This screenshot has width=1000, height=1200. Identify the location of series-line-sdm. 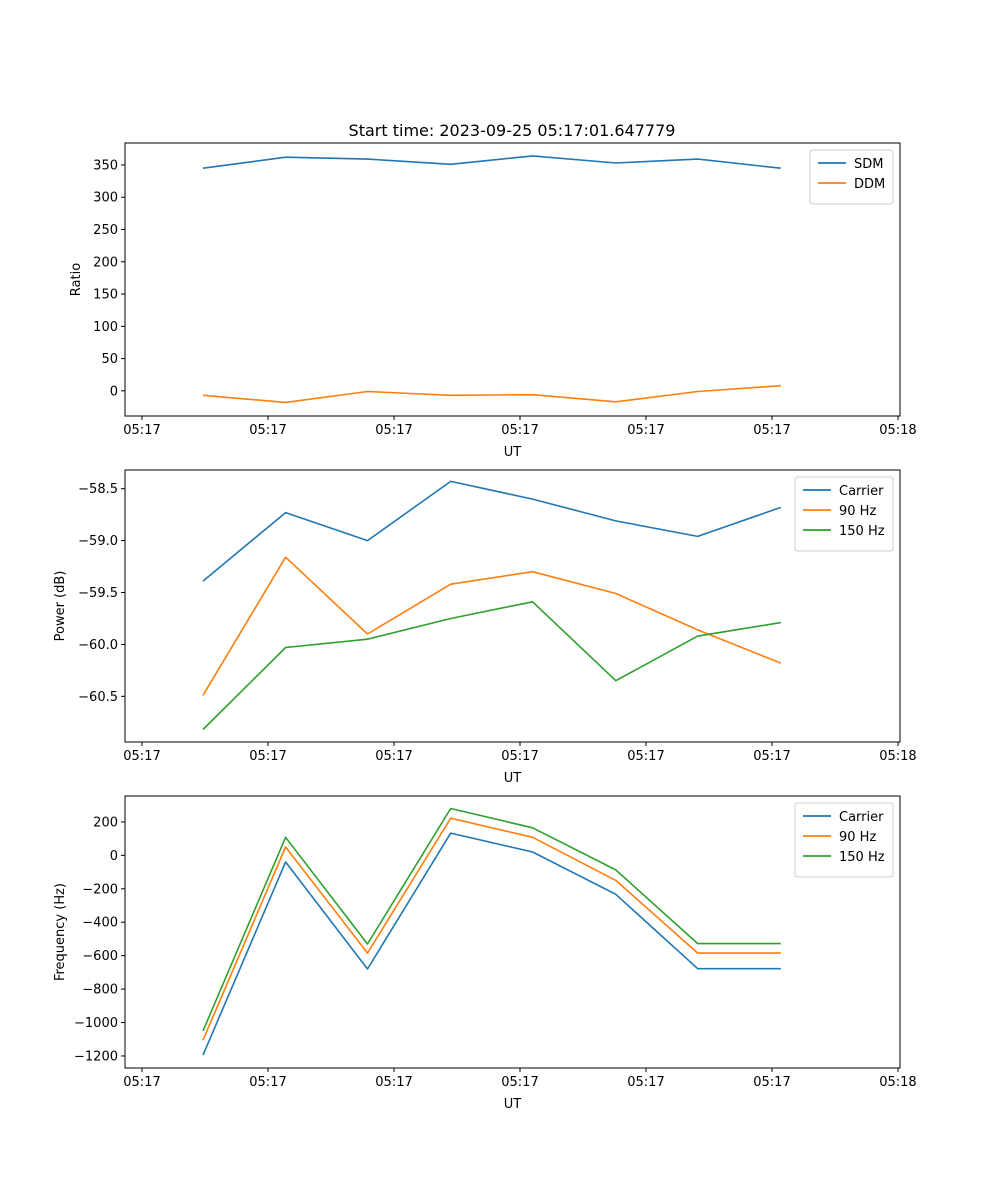
(491, 162).